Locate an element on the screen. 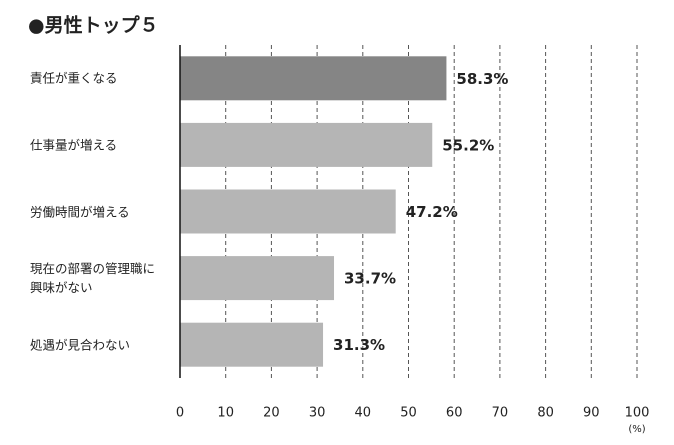 This screenshot has height=445, width=674. y-tick-label: 処遇が見合わない is located at coordinates (80, 345).